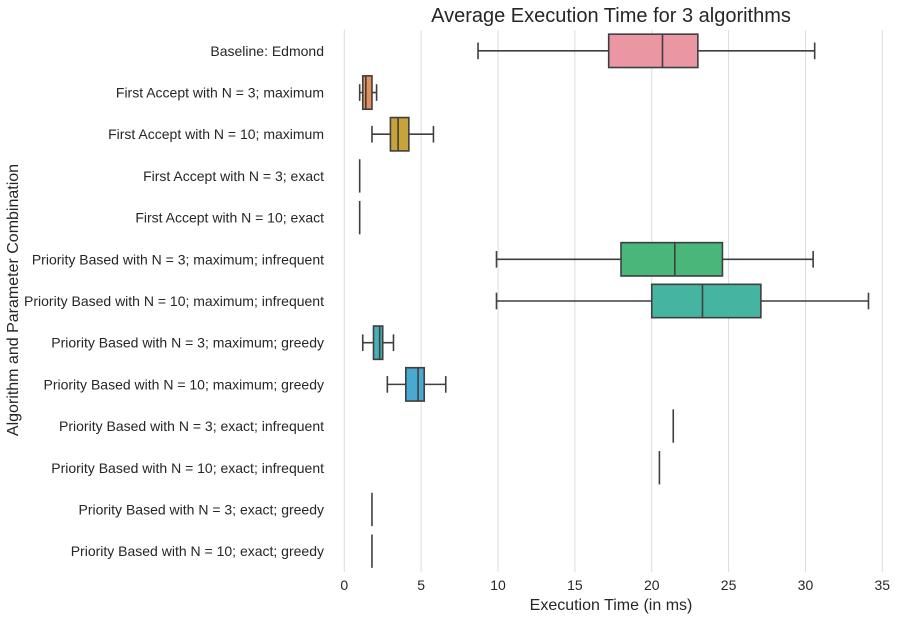 This screenshot has width=897, height=619. What do you see at coordinates (611, 605) in the screenshot?
I see `x-axis-label: Execution Time (in ms)` at bounding box center [611, 605].